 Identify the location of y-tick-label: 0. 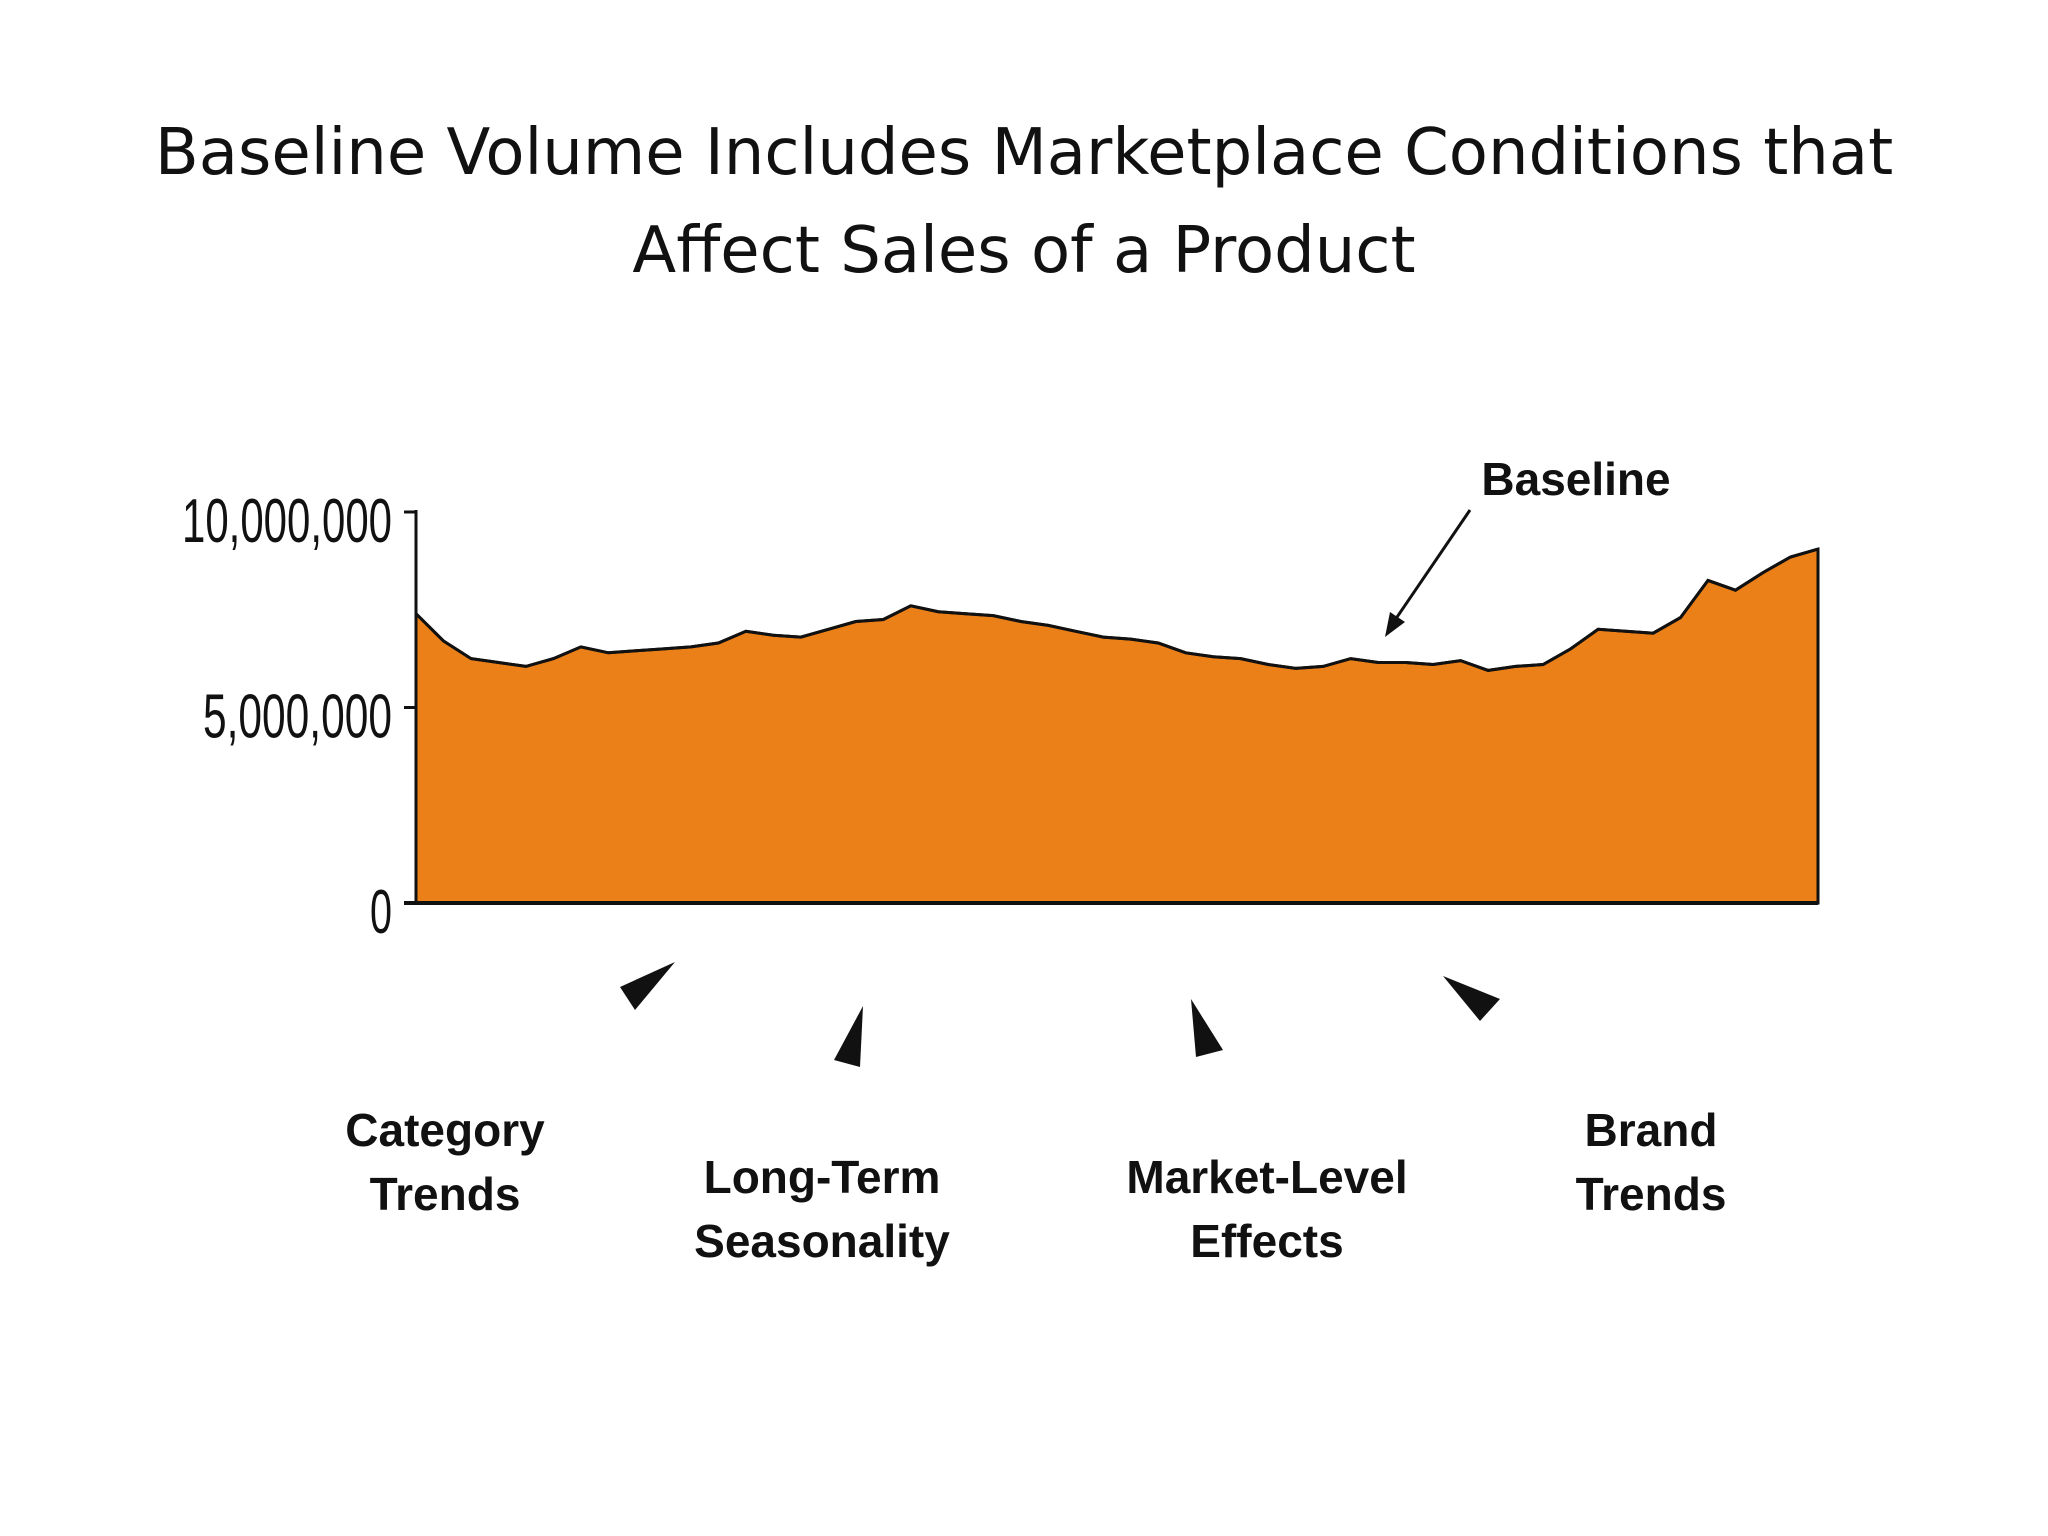
(381, 912).